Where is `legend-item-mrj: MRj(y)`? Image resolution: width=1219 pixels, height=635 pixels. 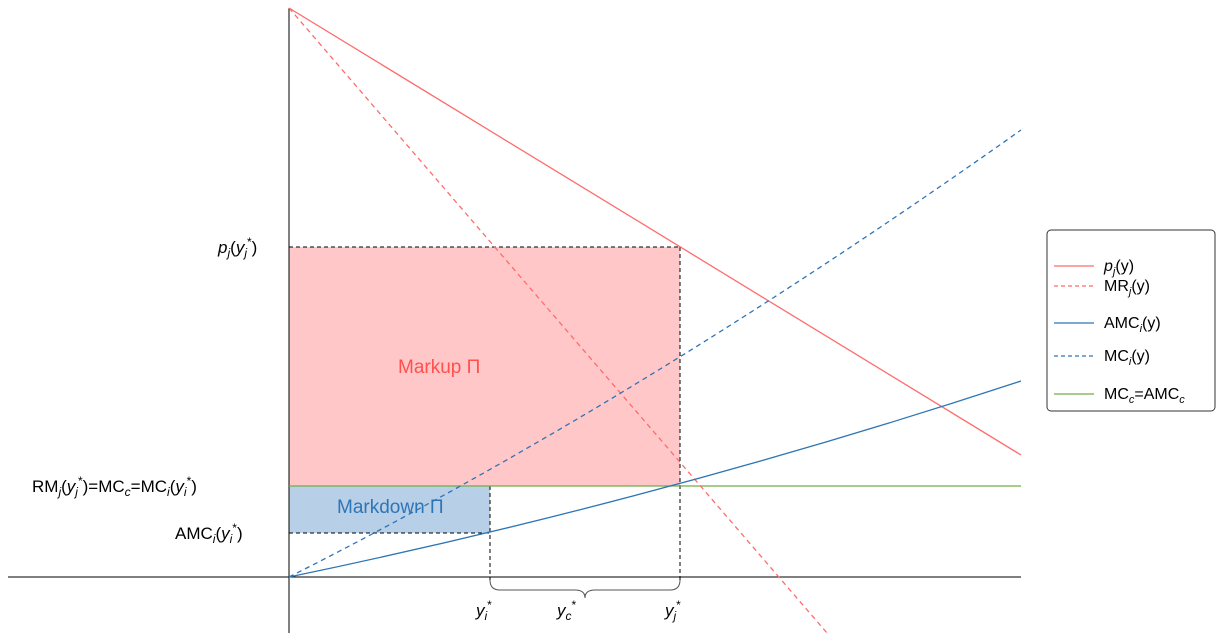 legend-item-mrj: MRj(y) is located at coordinates (1102, 288).